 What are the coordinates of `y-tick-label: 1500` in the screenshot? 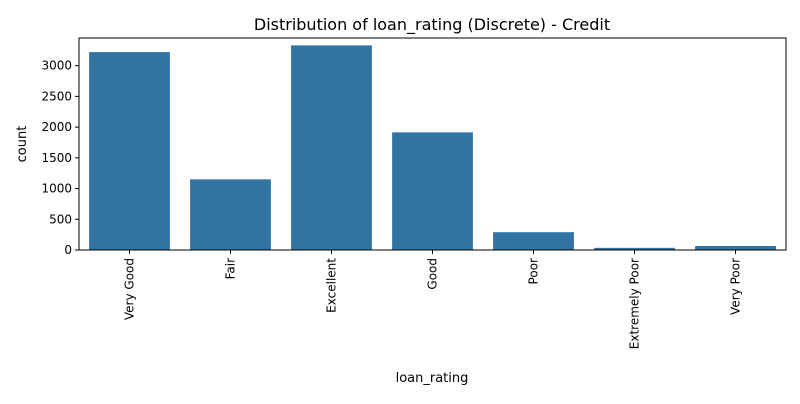 It's located at (56, 158).